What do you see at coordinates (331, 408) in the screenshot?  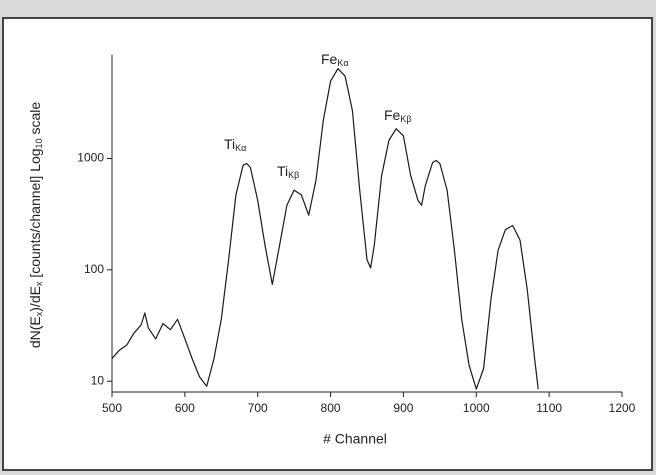 I see `x-tick-label: 800` at bounding box center [331, 408].